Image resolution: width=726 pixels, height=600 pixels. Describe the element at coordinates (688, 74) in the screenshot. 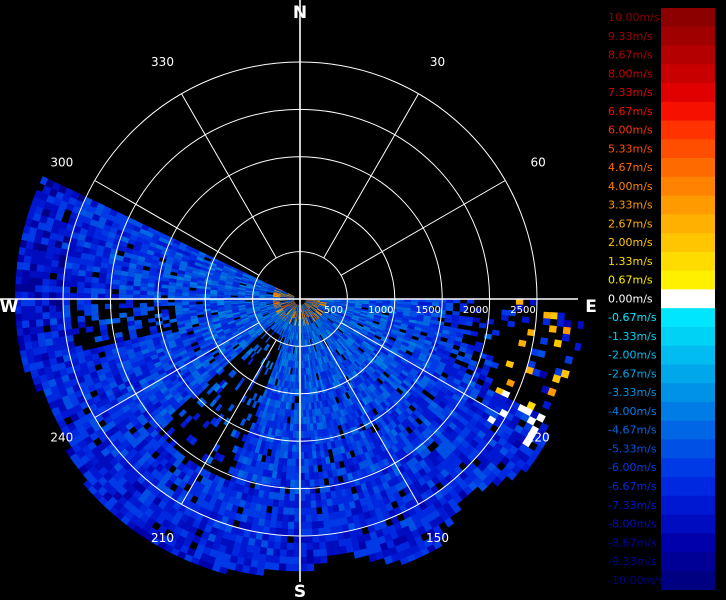

I see `colorbar-swatch` at that location.